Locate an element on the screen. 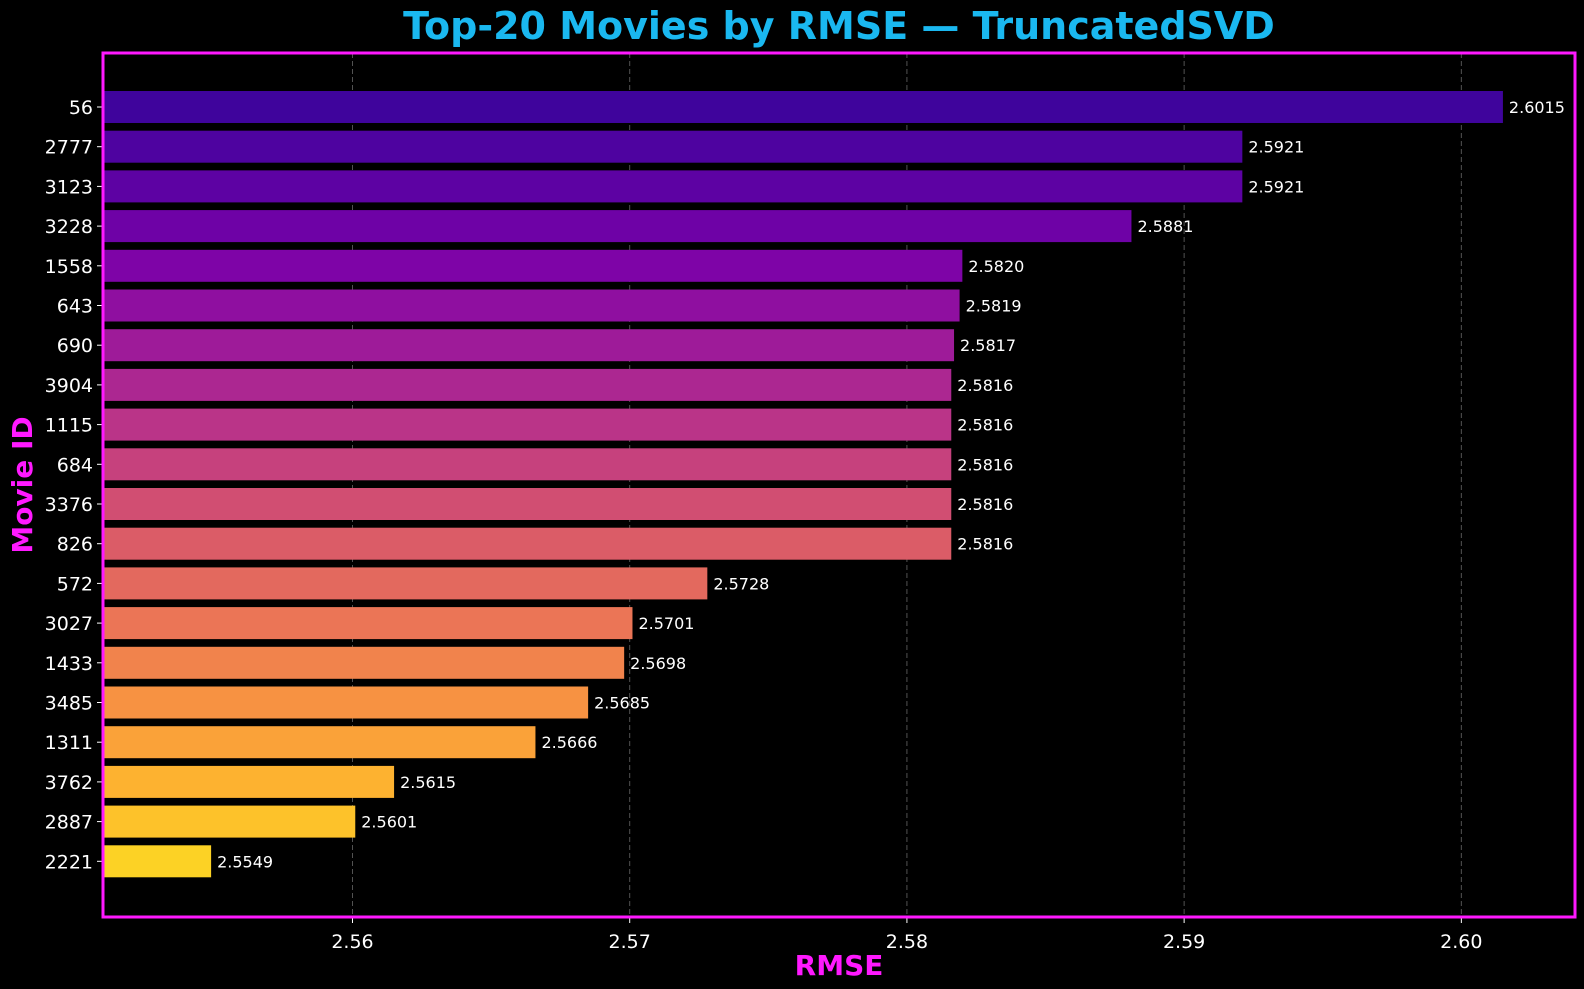 This screenshot has height=989, width=1584. y-tick-label: 826 is located at coordinates (75, 545).